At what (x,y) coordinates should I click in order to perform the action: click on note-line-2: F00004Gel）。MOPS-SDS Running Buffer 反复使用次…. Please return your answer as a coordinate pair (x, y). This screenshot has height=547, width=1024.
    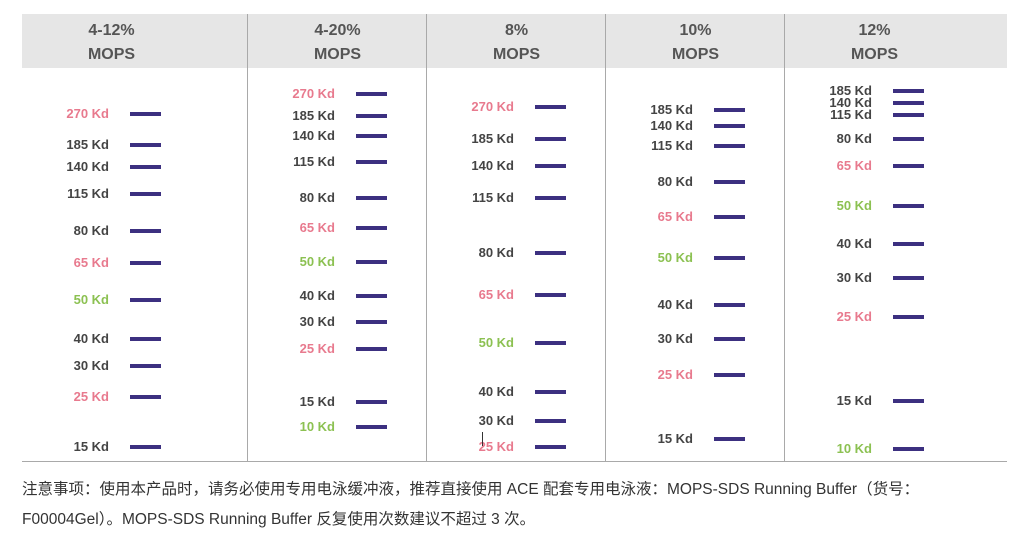
    Looking at the image, I should click on (279, 519).